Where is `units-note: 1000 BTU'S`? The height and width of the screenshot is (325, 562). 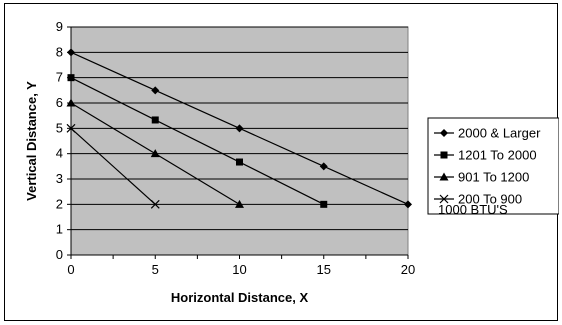 units-note: 1000 BTU'S is located at coordinates (473, 209).